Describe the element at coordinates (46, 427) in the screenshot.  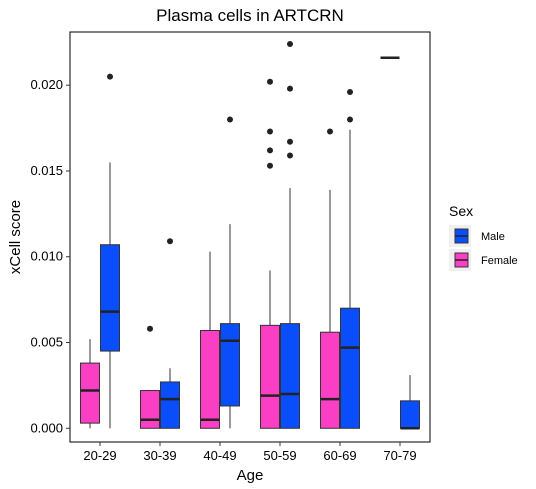
I see `y-tick-label: 0.000` at that location.